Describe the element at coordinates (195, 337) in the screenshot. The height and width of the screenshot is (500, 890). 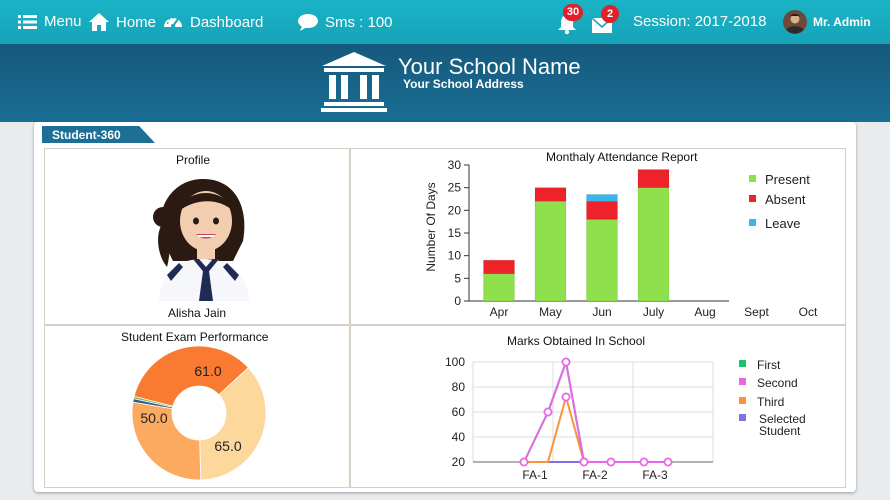
I see `exam-performance-title: Student Exam Performance` at that location.